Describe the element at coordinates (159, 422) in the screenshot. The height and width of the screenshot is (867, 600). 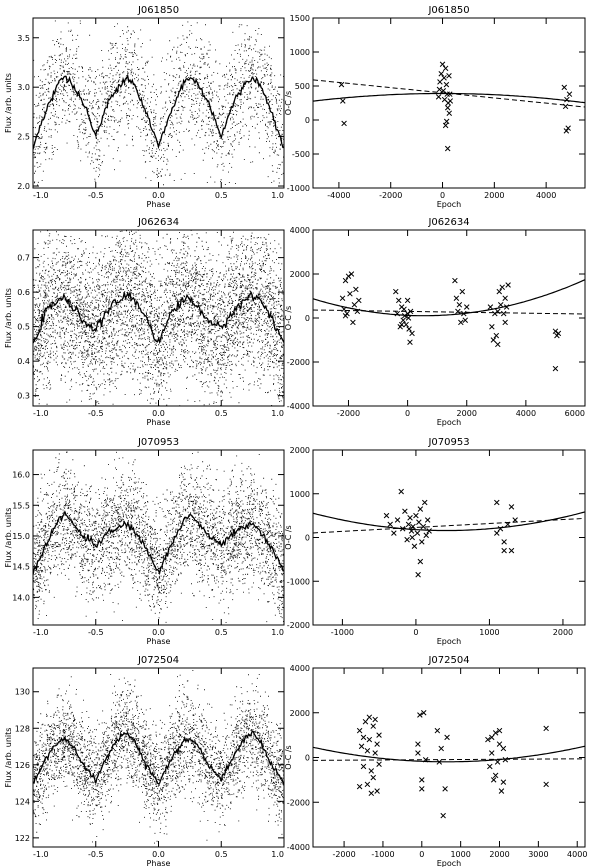
I see `x-axis-label: Phase` at that location.